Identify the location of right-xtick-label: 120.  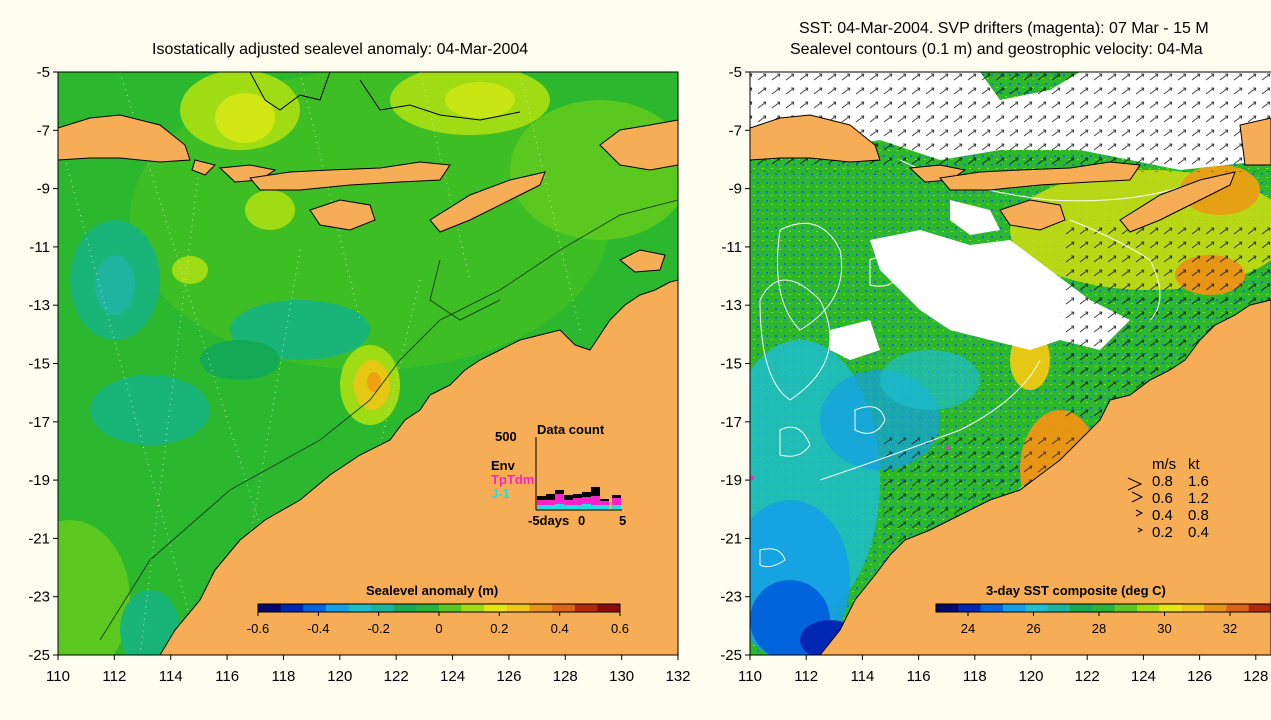
(1030, 676).